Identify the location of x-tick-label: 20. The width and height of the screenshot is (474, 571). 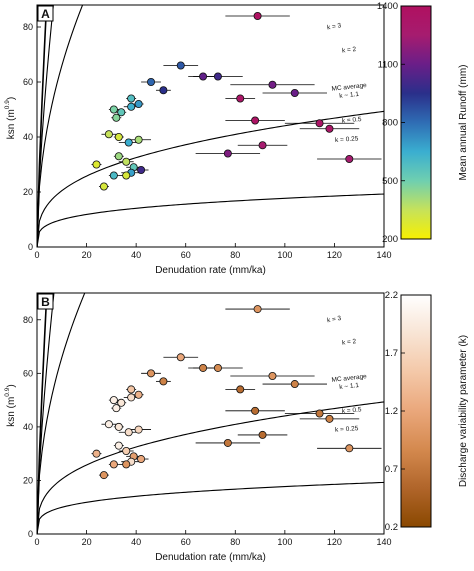
(87, 255).